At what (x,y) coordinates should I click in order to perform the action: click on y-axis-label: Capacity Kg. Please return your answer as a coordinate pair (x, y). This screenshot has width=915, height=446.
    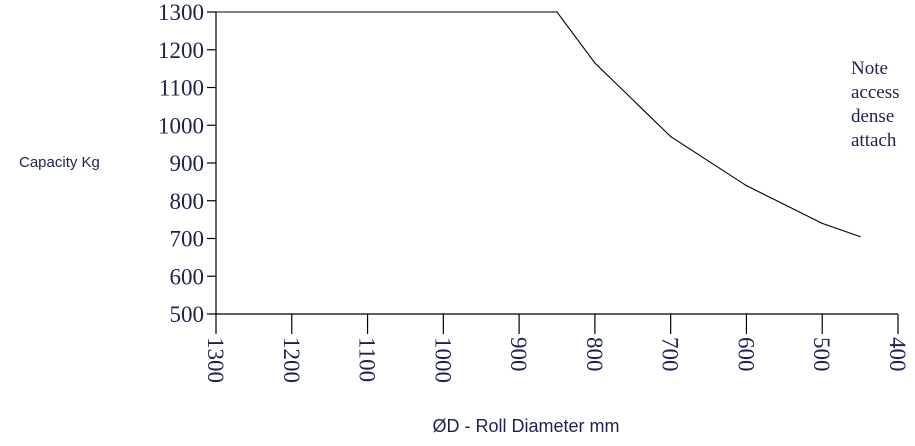
    Looking at the image, I should click on (59, 162).